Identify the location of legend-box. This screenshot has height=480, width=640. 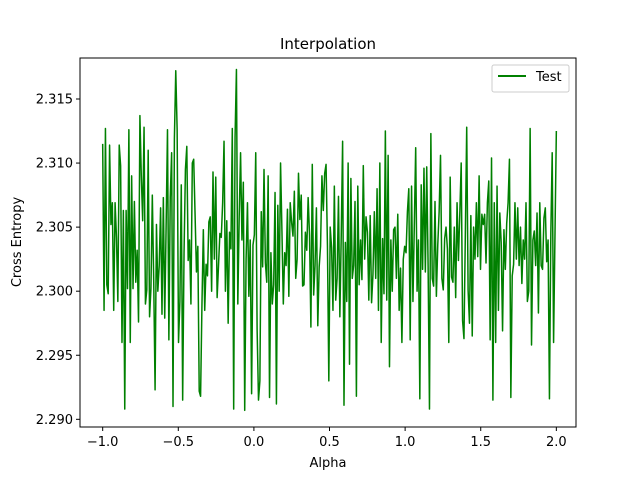
(530, 78).